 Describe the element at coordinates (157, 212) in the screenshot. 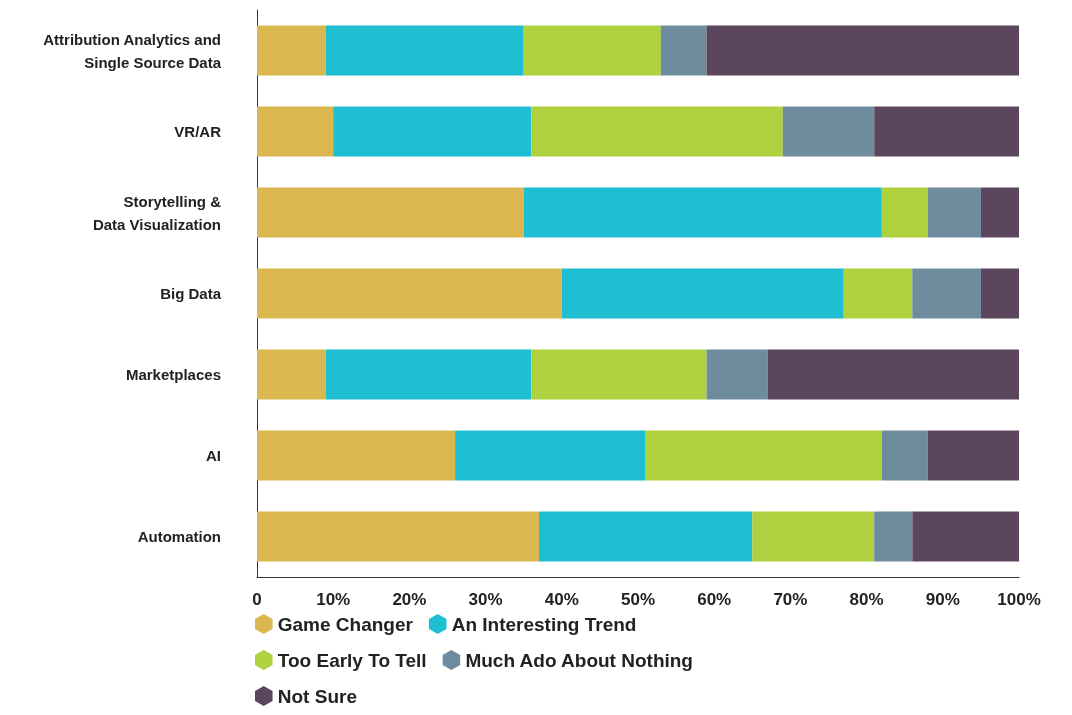

I see `y-tick-label: Storytelling & Data Visualization` at that location.